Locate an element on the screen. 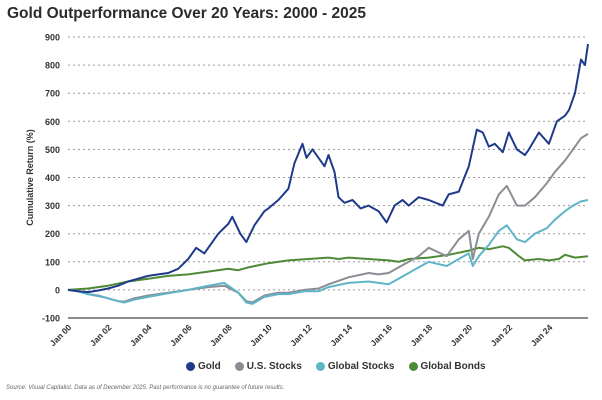  x-tick-label: Jan 00 is located at coordinates (61, 335).